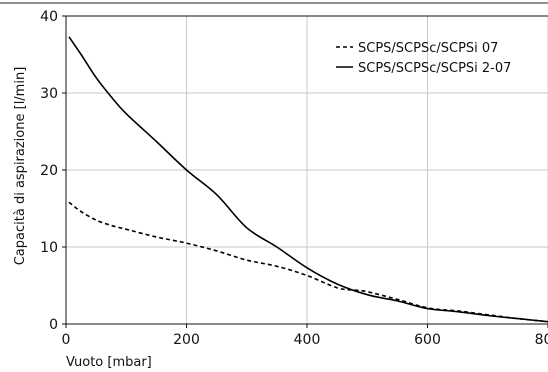  I want to click on x-tick-label: 800, so click(541, 340).